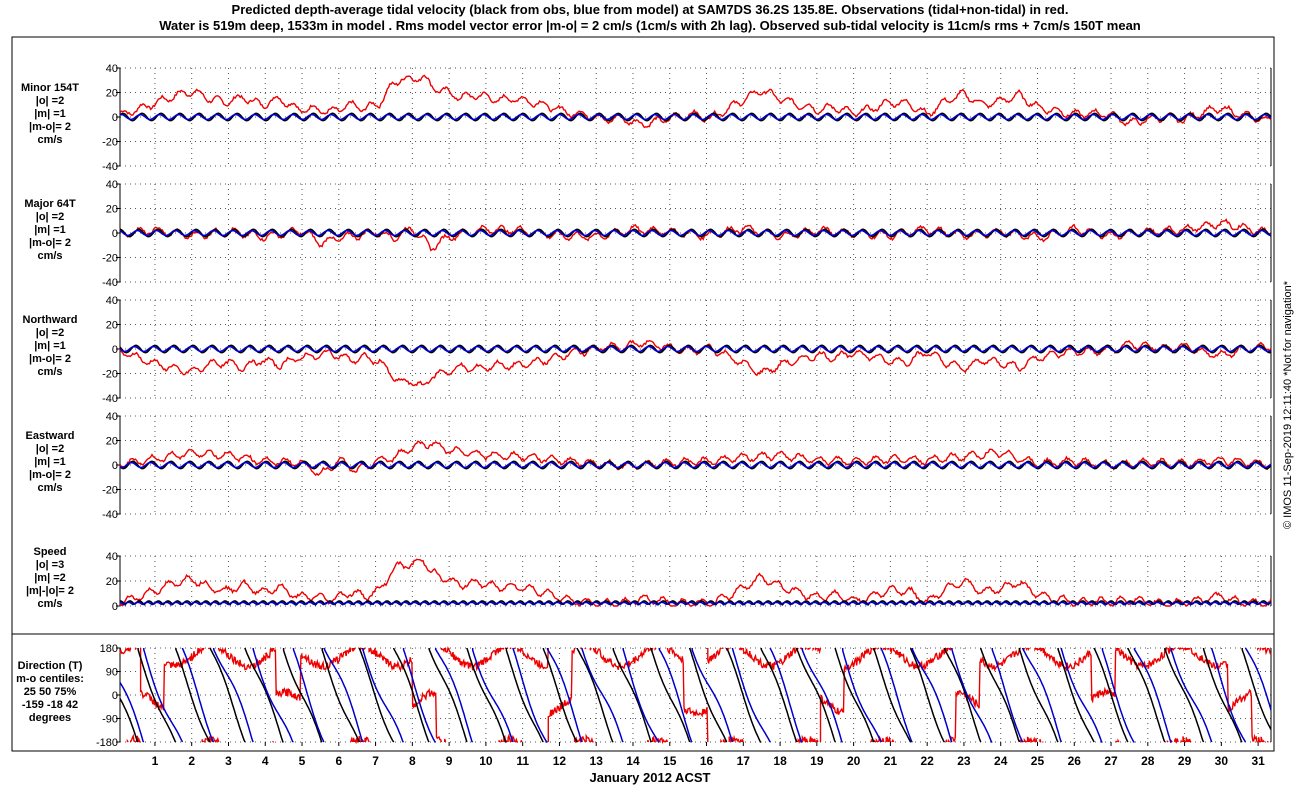  Describe the element at coordinates (50, 320) in the screenshot. I see `panel-label-line: Northward` at that location.